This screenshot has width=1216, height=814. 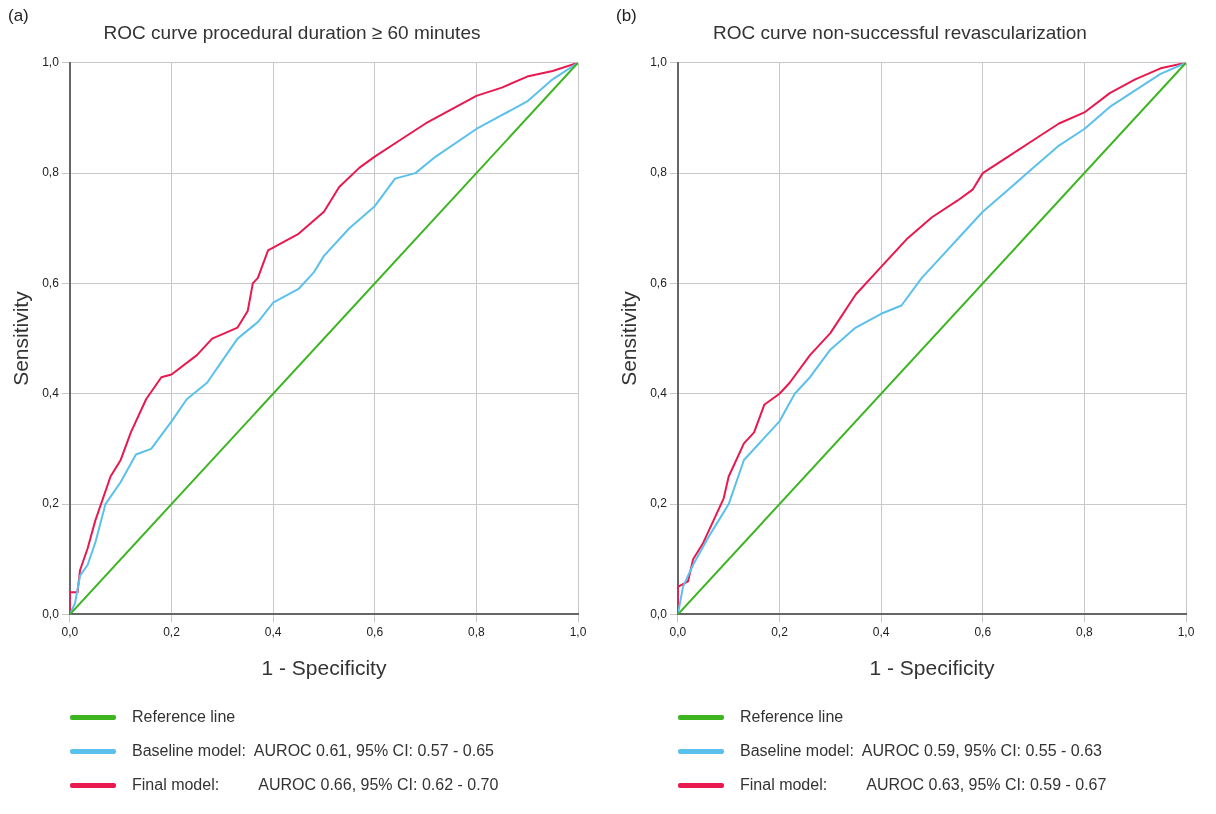 I want to click on legend-label: Baseline model: AUROC 0.59, 95% CI: 0.55 - 0.63, so click(x=921, y=751).